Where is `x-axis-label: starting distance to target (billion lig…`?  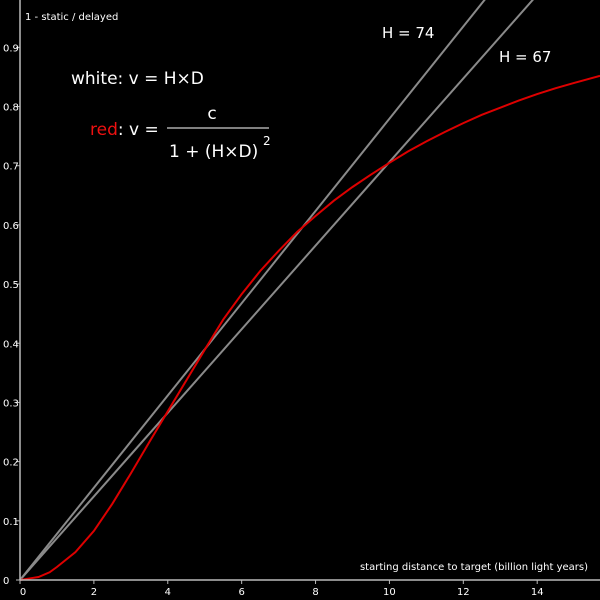
x-axis-label: starting distance to target (billion lig… is located at coordinates (474, 567).